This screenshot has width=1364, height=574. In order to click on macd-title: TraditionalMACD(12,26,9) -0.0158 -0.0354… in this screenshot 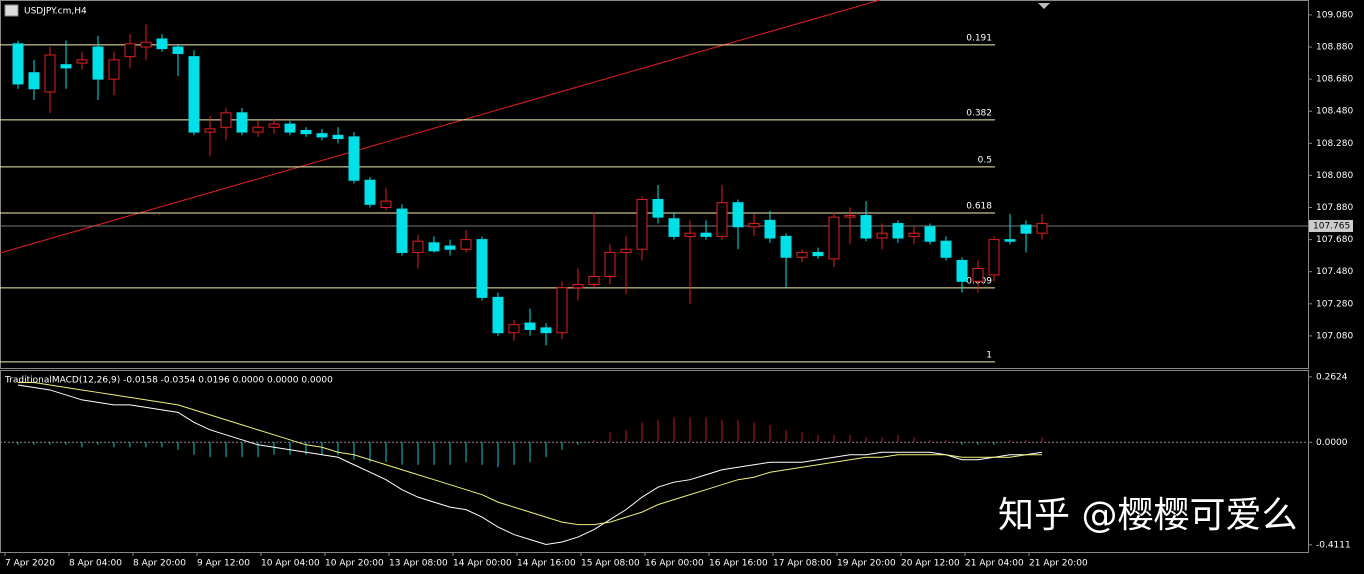, I will do `click(168, 381)`.